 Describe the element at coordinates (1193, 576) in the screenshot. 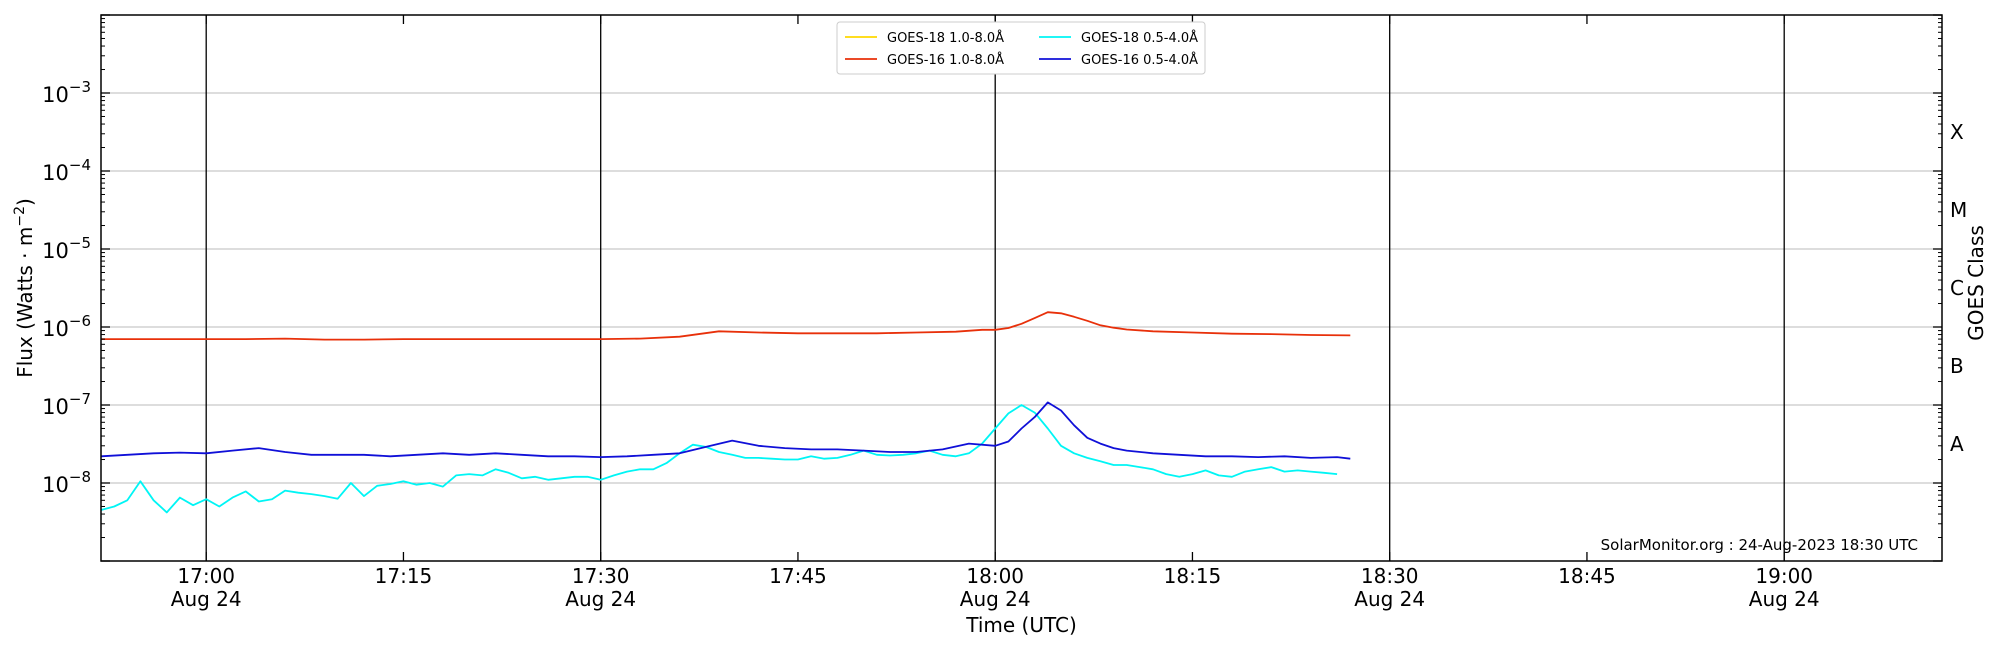

I see `x-tick-label: 18:15` at that location.